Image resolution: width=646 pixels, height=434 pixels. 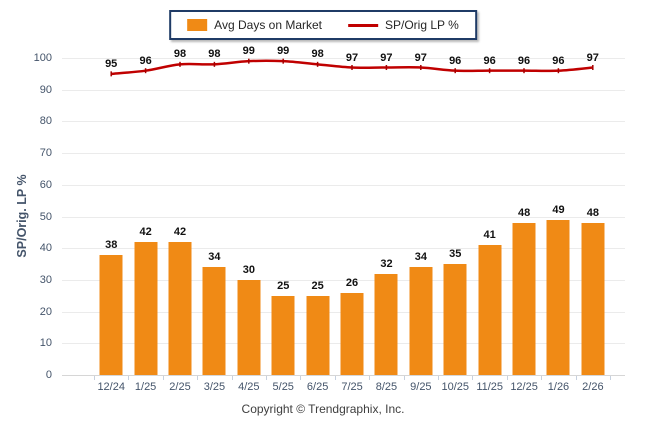 I want to click on bar-value-label: 41, so click(x=489, y=235).